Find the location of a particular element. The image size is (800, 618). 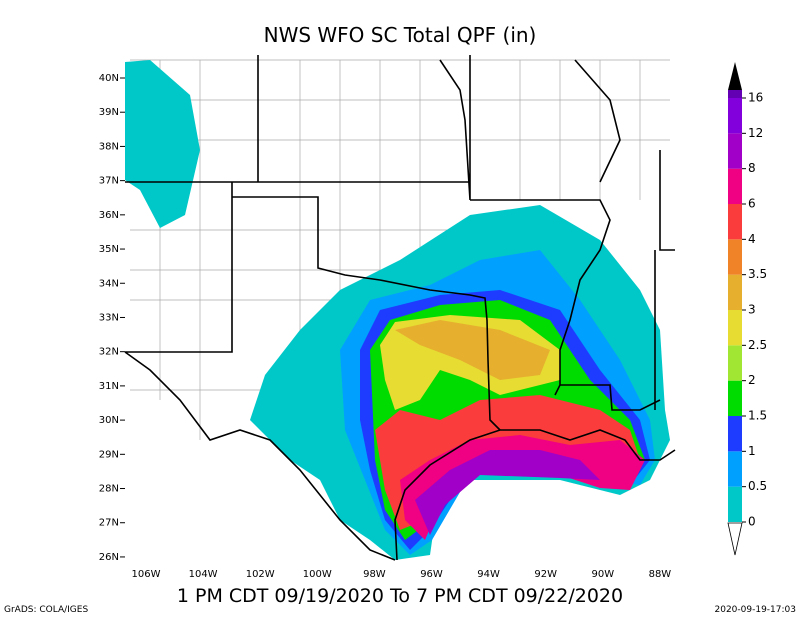

colorbar-label: 8 is located at coordinates (752, 168).